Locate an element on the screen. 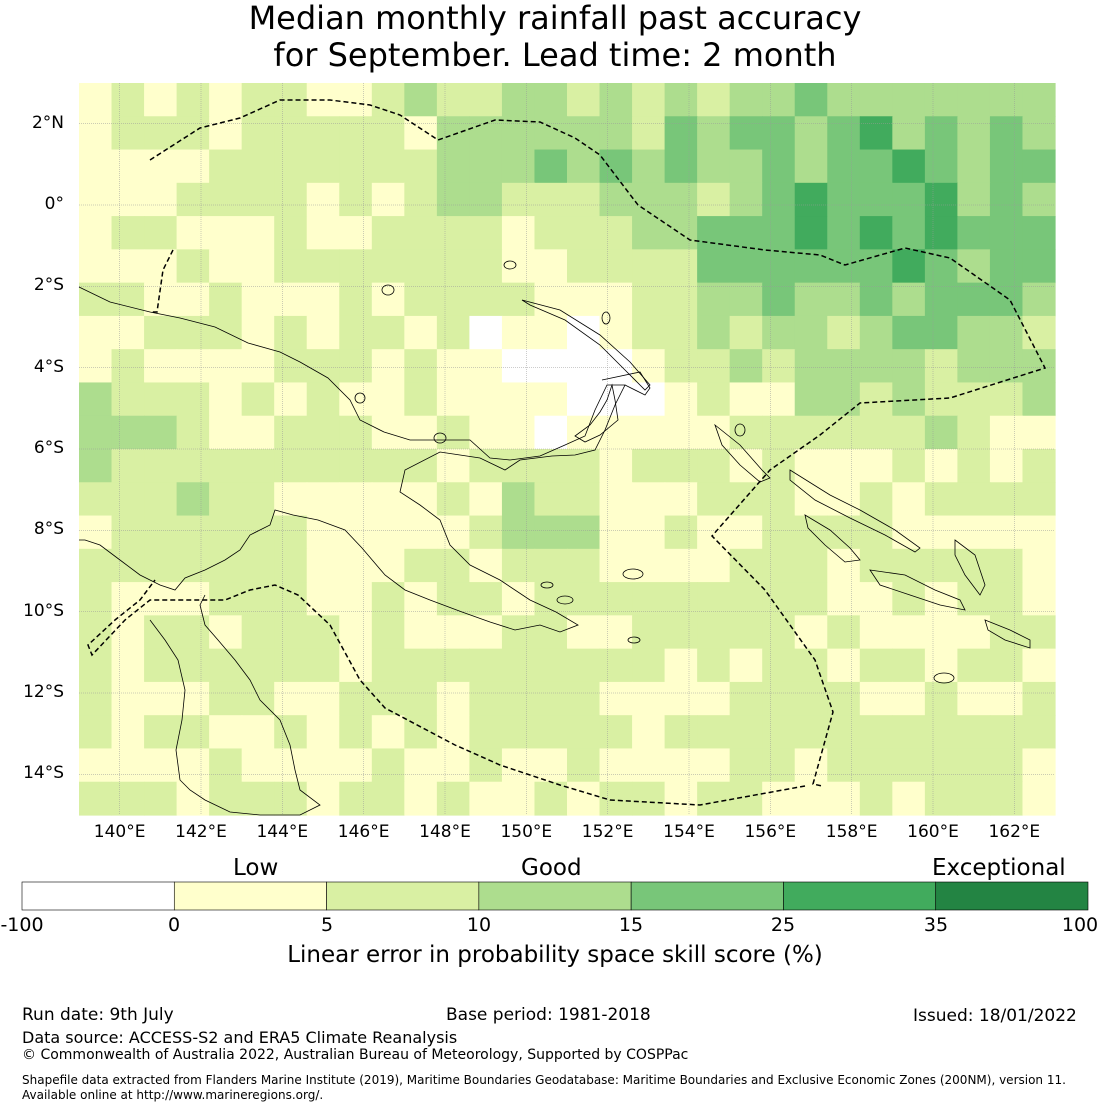 The height and width of the screenshot is (1110, 1110). island is located at coordinates (633, 574).